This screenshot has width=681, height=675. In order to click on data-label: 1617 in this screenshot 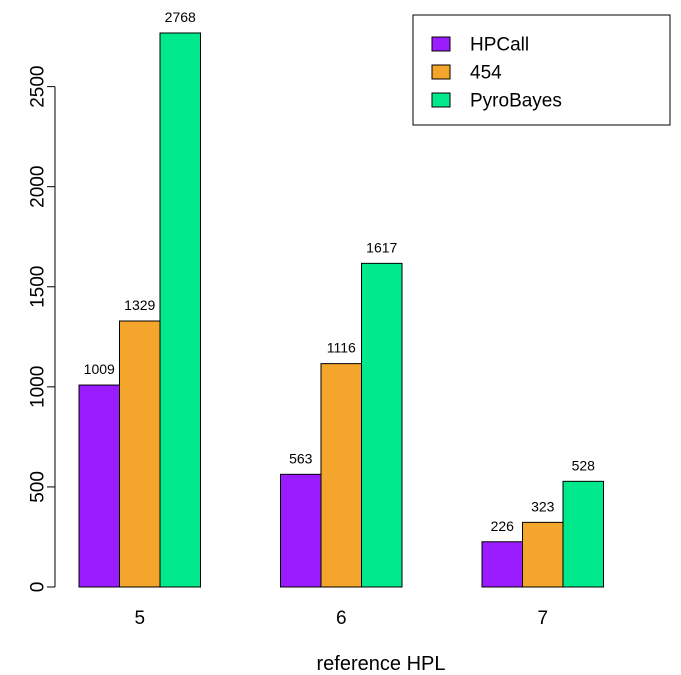, I will do `click(381, 247)`.